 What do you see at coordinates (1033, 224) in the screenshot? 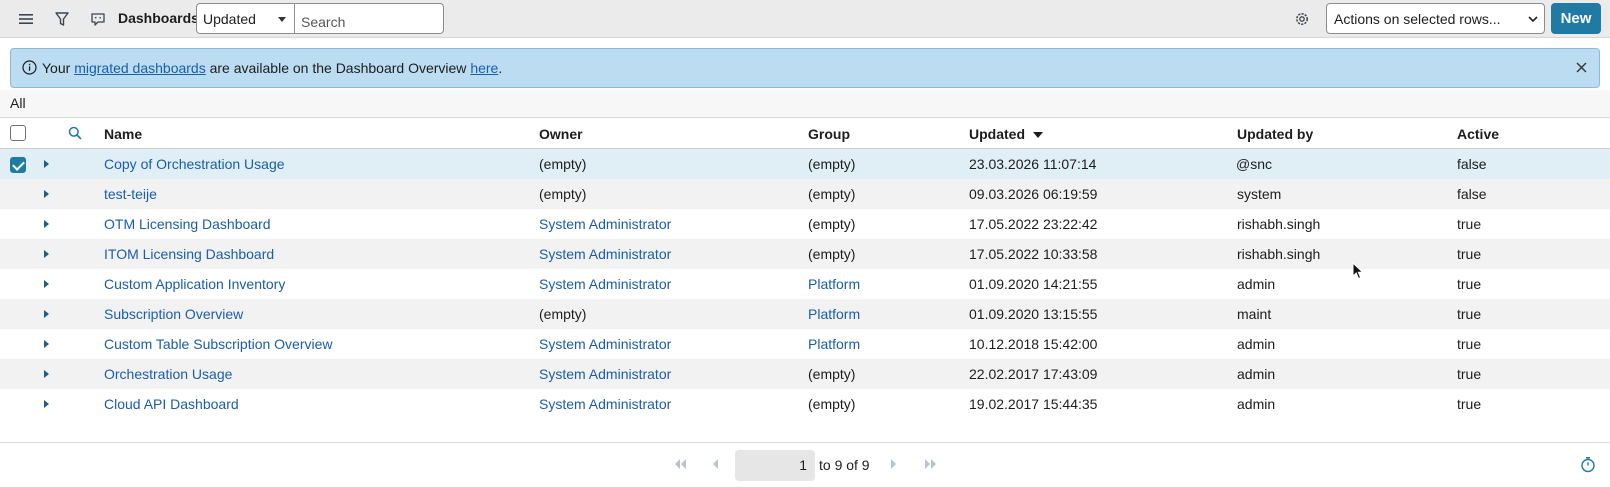
I see `row-updated: 17.05.2022 23:22:42` at bounding box center [1033, 224].